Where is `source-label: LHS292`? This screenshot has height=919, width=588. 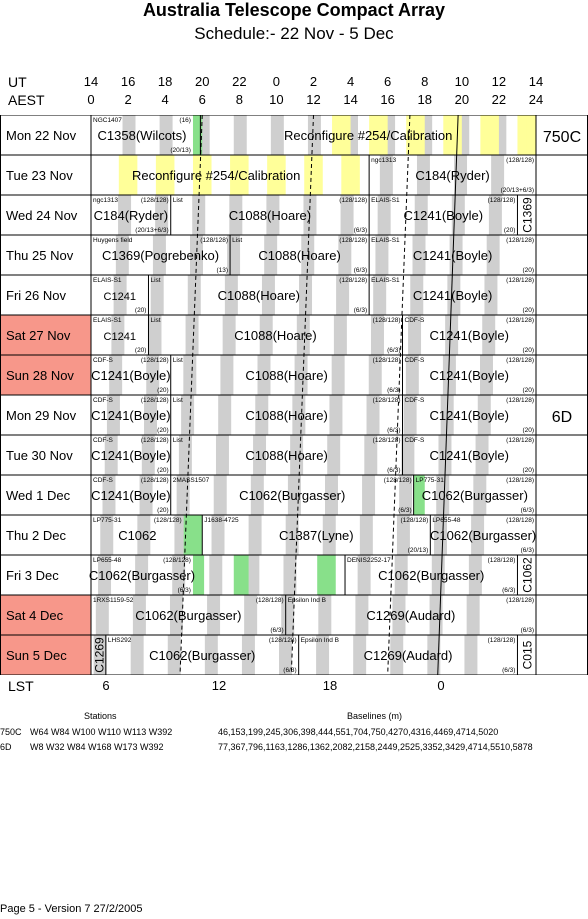
source-label: LHS292 is located at coordinates (120, 640).